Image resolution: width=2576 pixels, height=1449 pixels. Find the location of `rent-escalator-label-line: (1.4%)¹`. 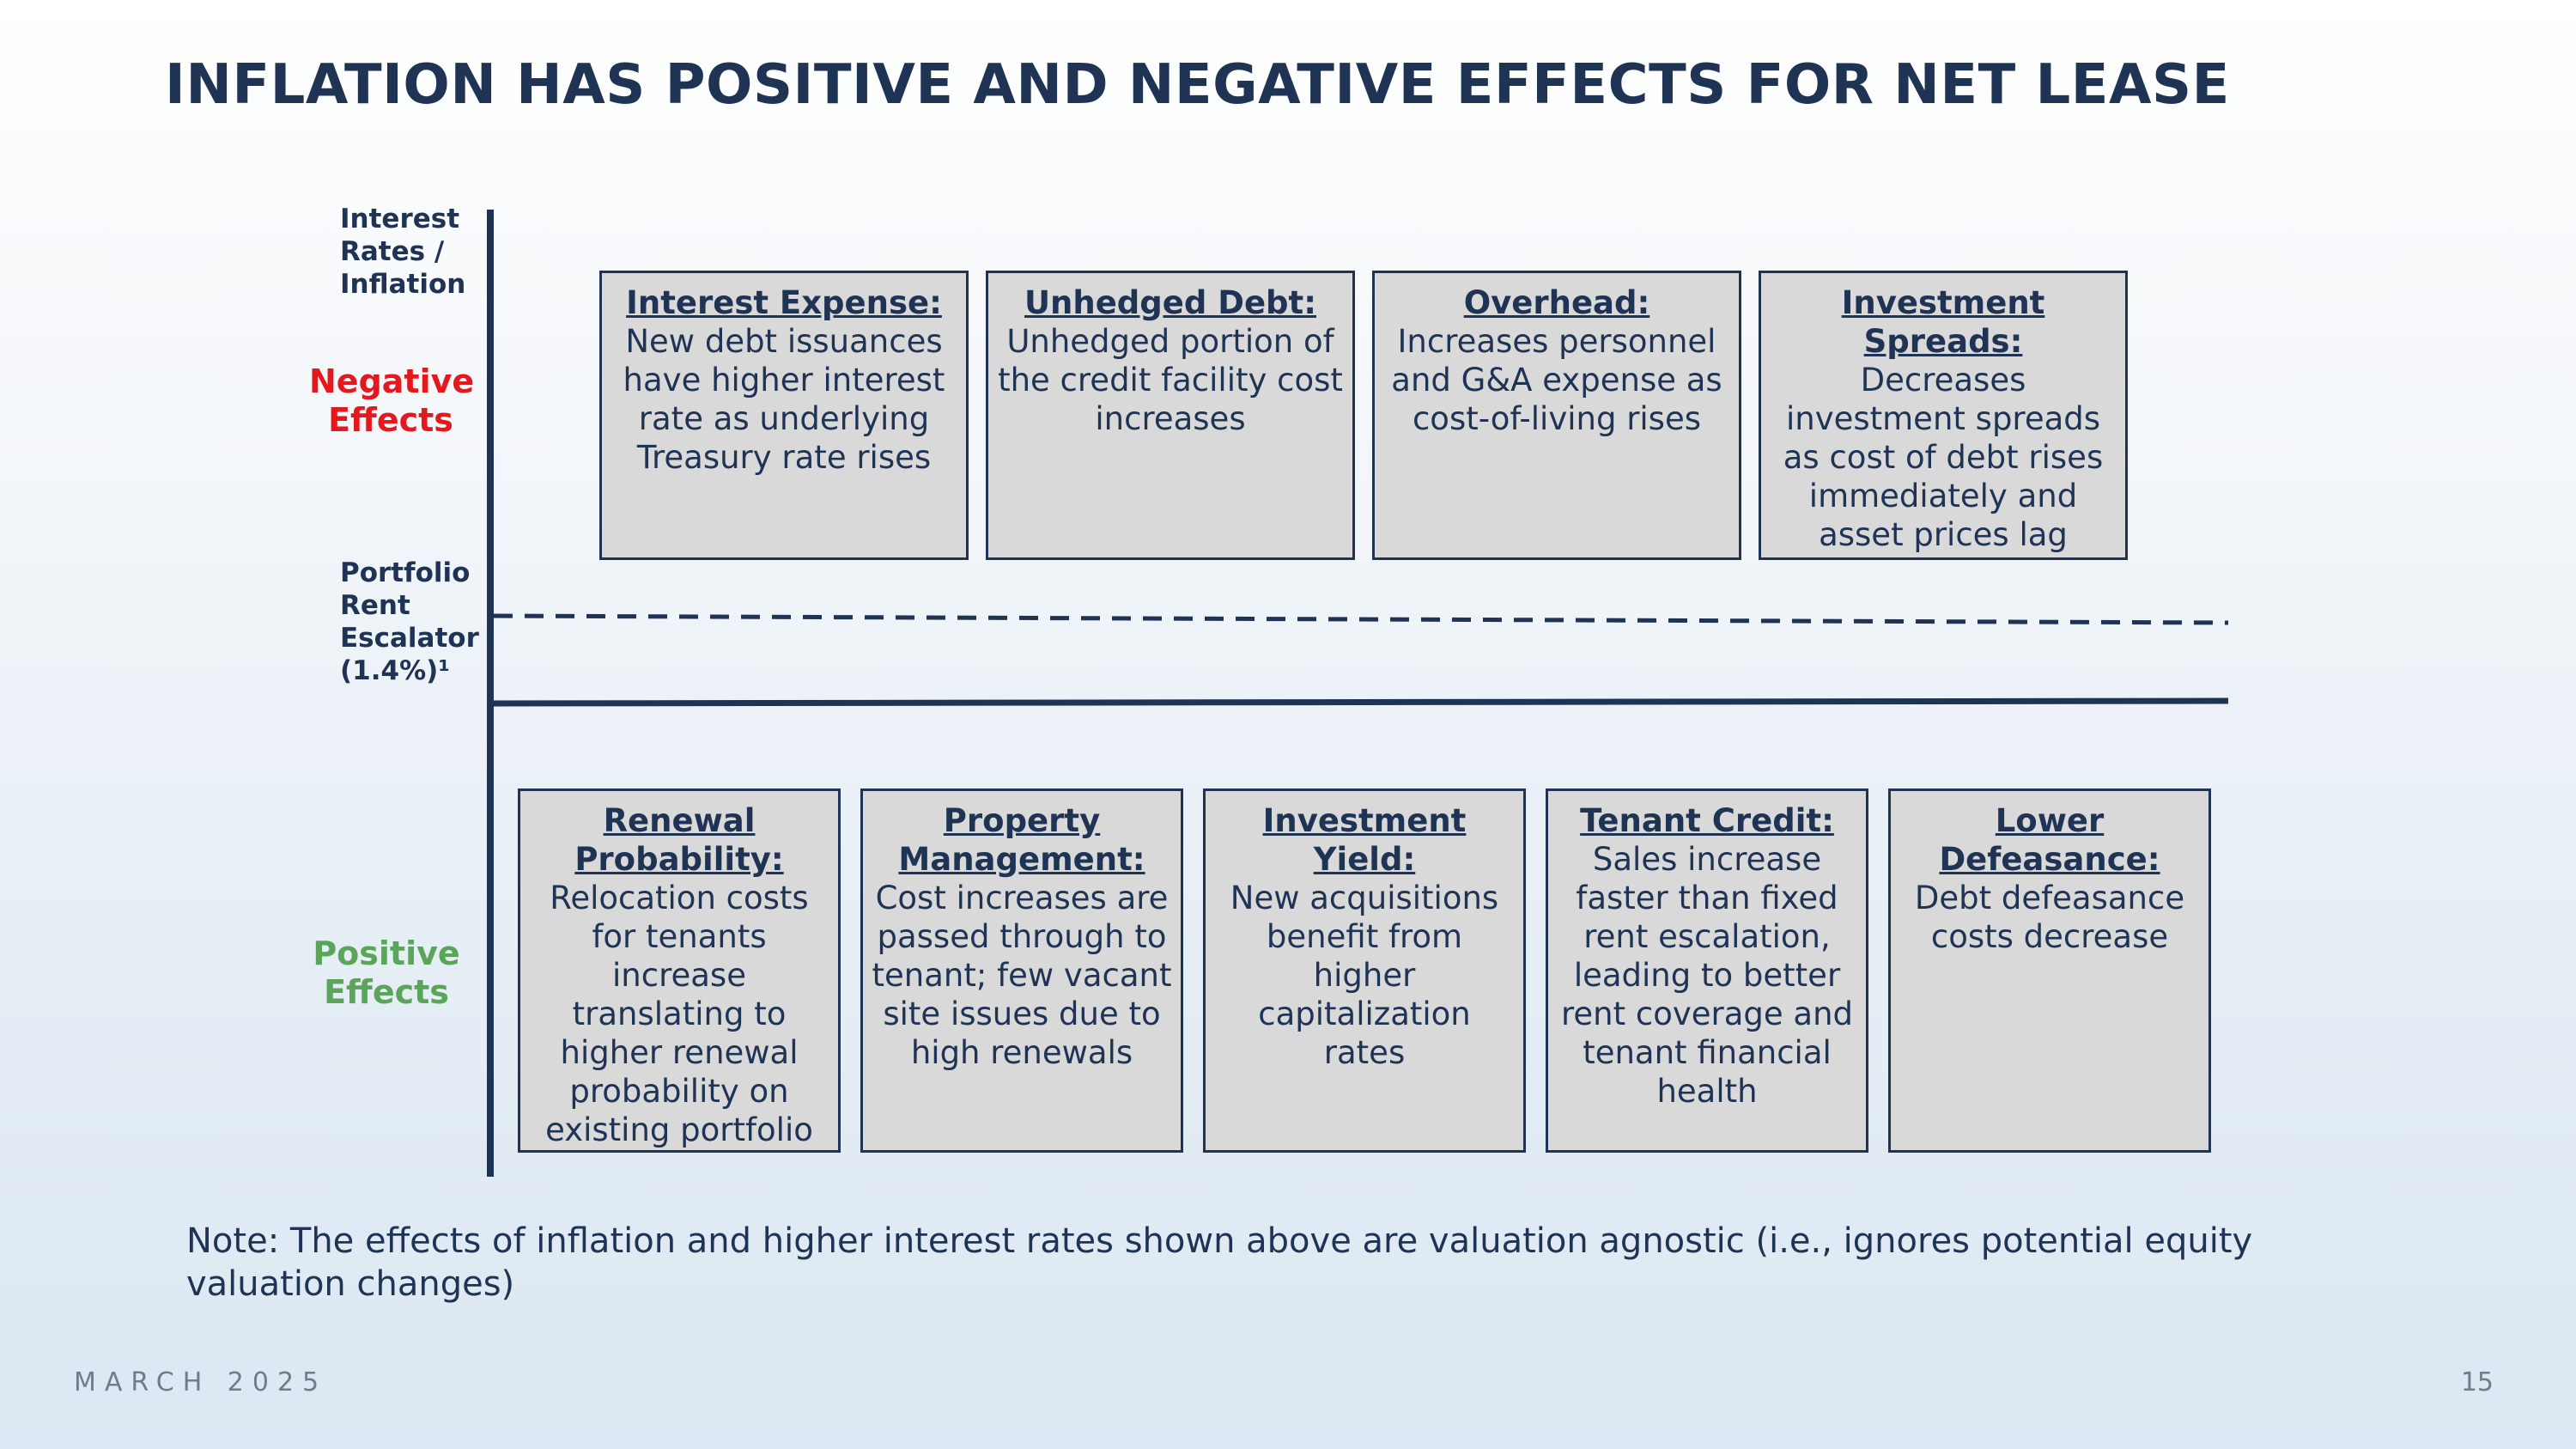

rent-escalator-label-line: (1.4%)¹ is located at coordinates (395, 670).